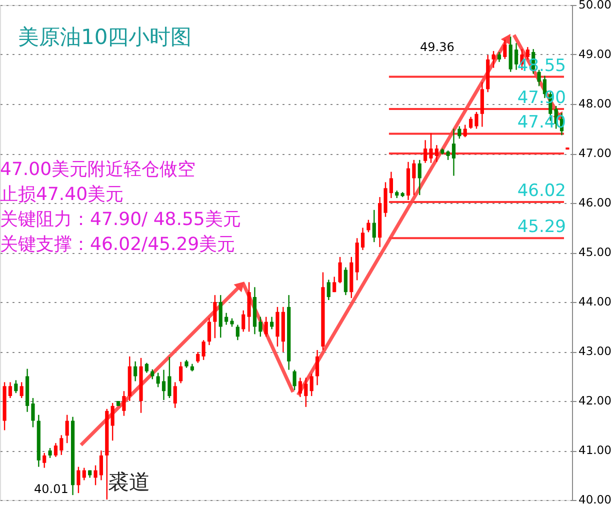  Describe the element at coordinates (595, 301) in the screenshot. I see `y-tick-label: 44.00` at that location.